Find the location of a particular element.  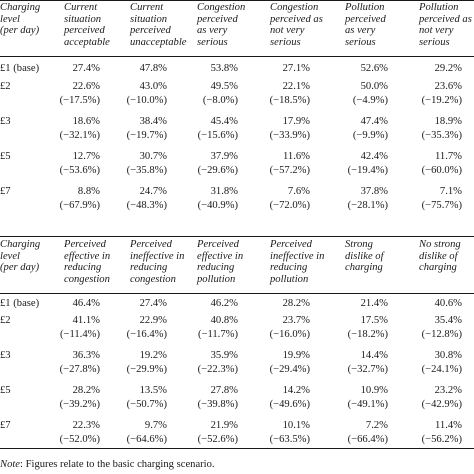

panel1-row-4-col-0-value: 8.8% is located at coordinates (88, 191).